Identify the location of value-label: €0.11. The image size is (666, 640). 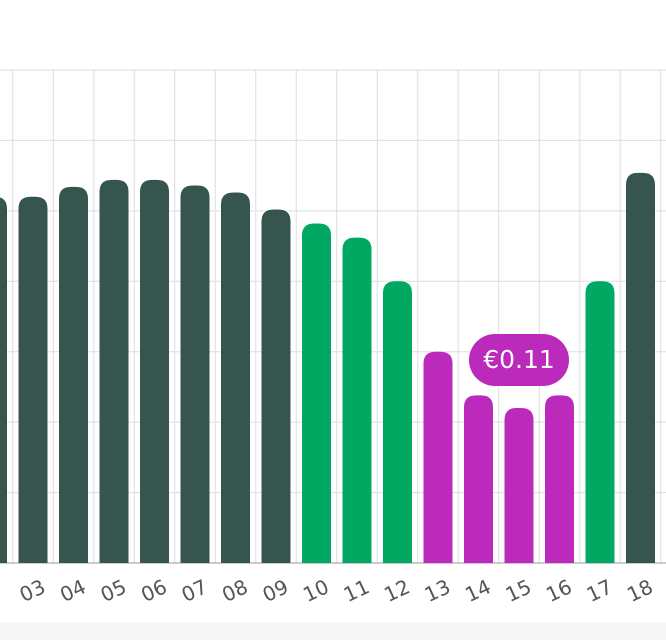
(519, 359).